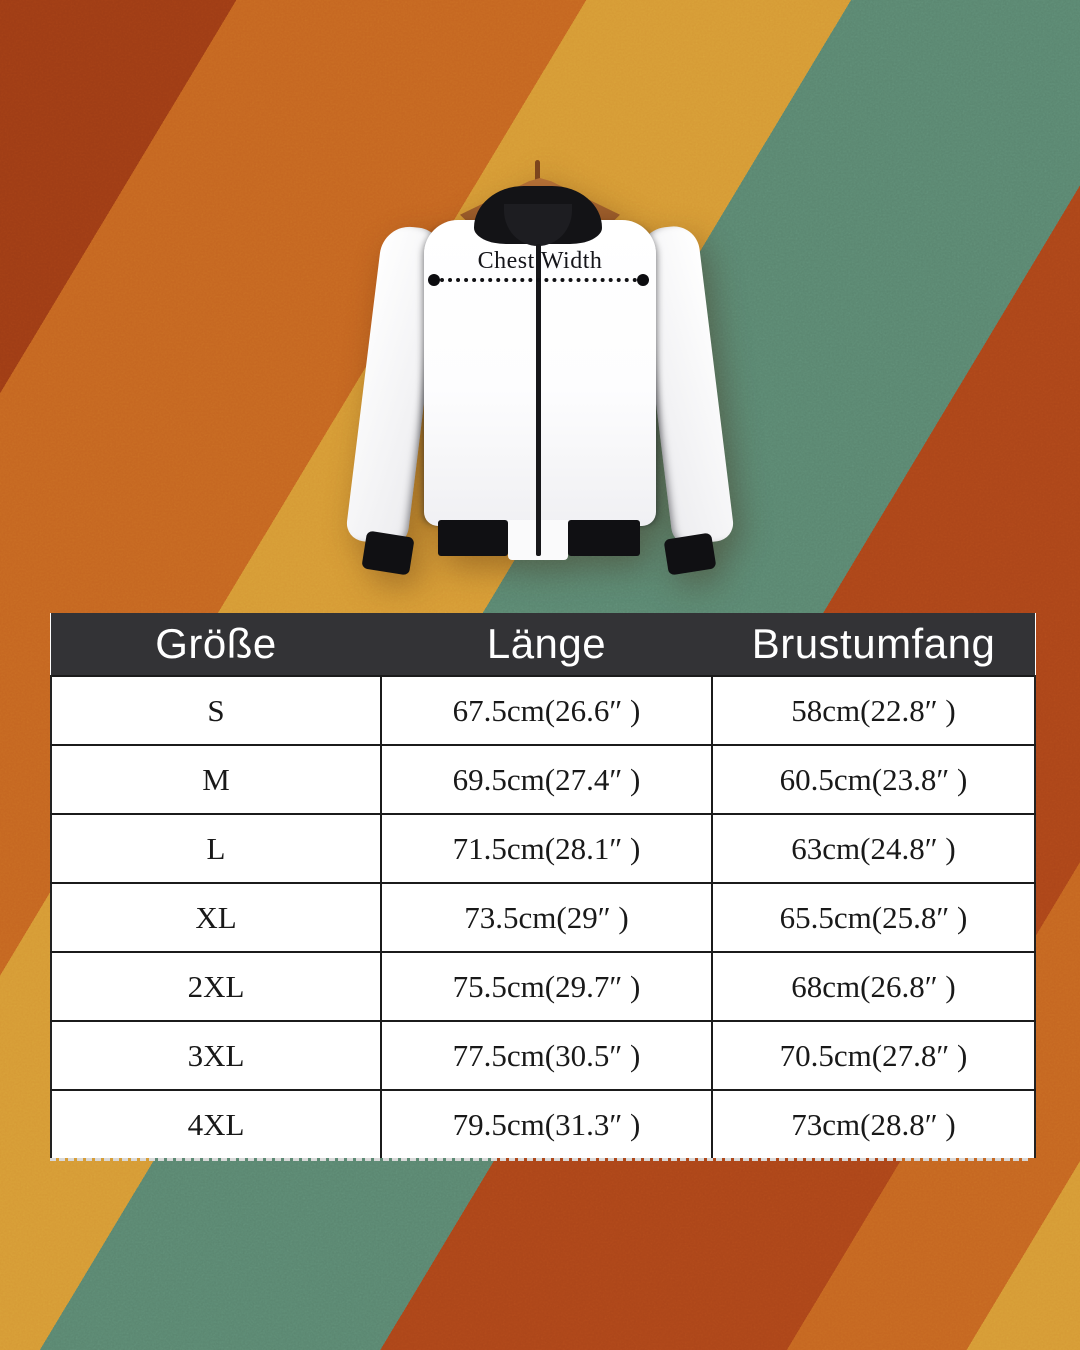 Image resolution: width=1080 pixels, height=1350 pixels. What do you see at coordinates (873, 1055) in the screenshot?
I see `chest-cell: 70.5cm(27.8″ )` at bounding box center [873, 1055].